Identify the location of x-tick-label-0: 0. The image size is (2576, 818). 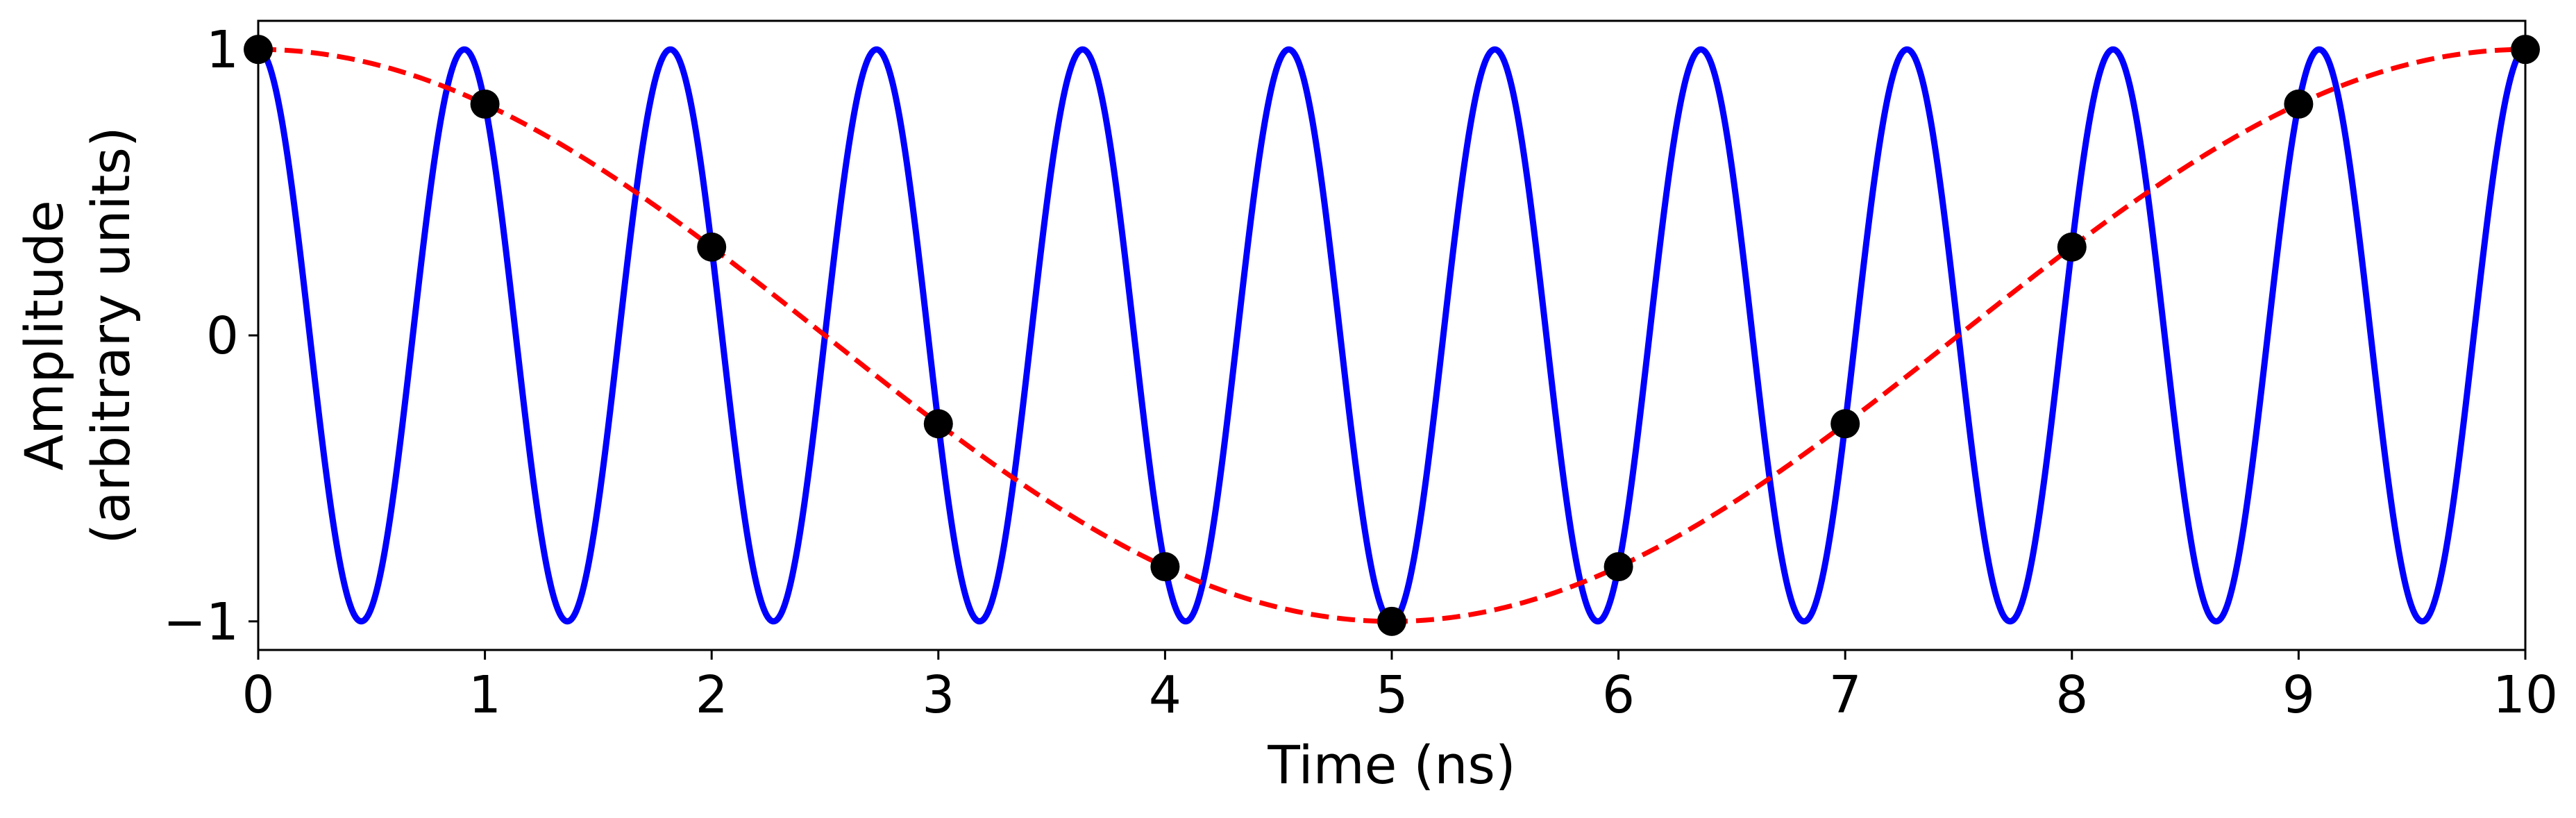
(258, 695).